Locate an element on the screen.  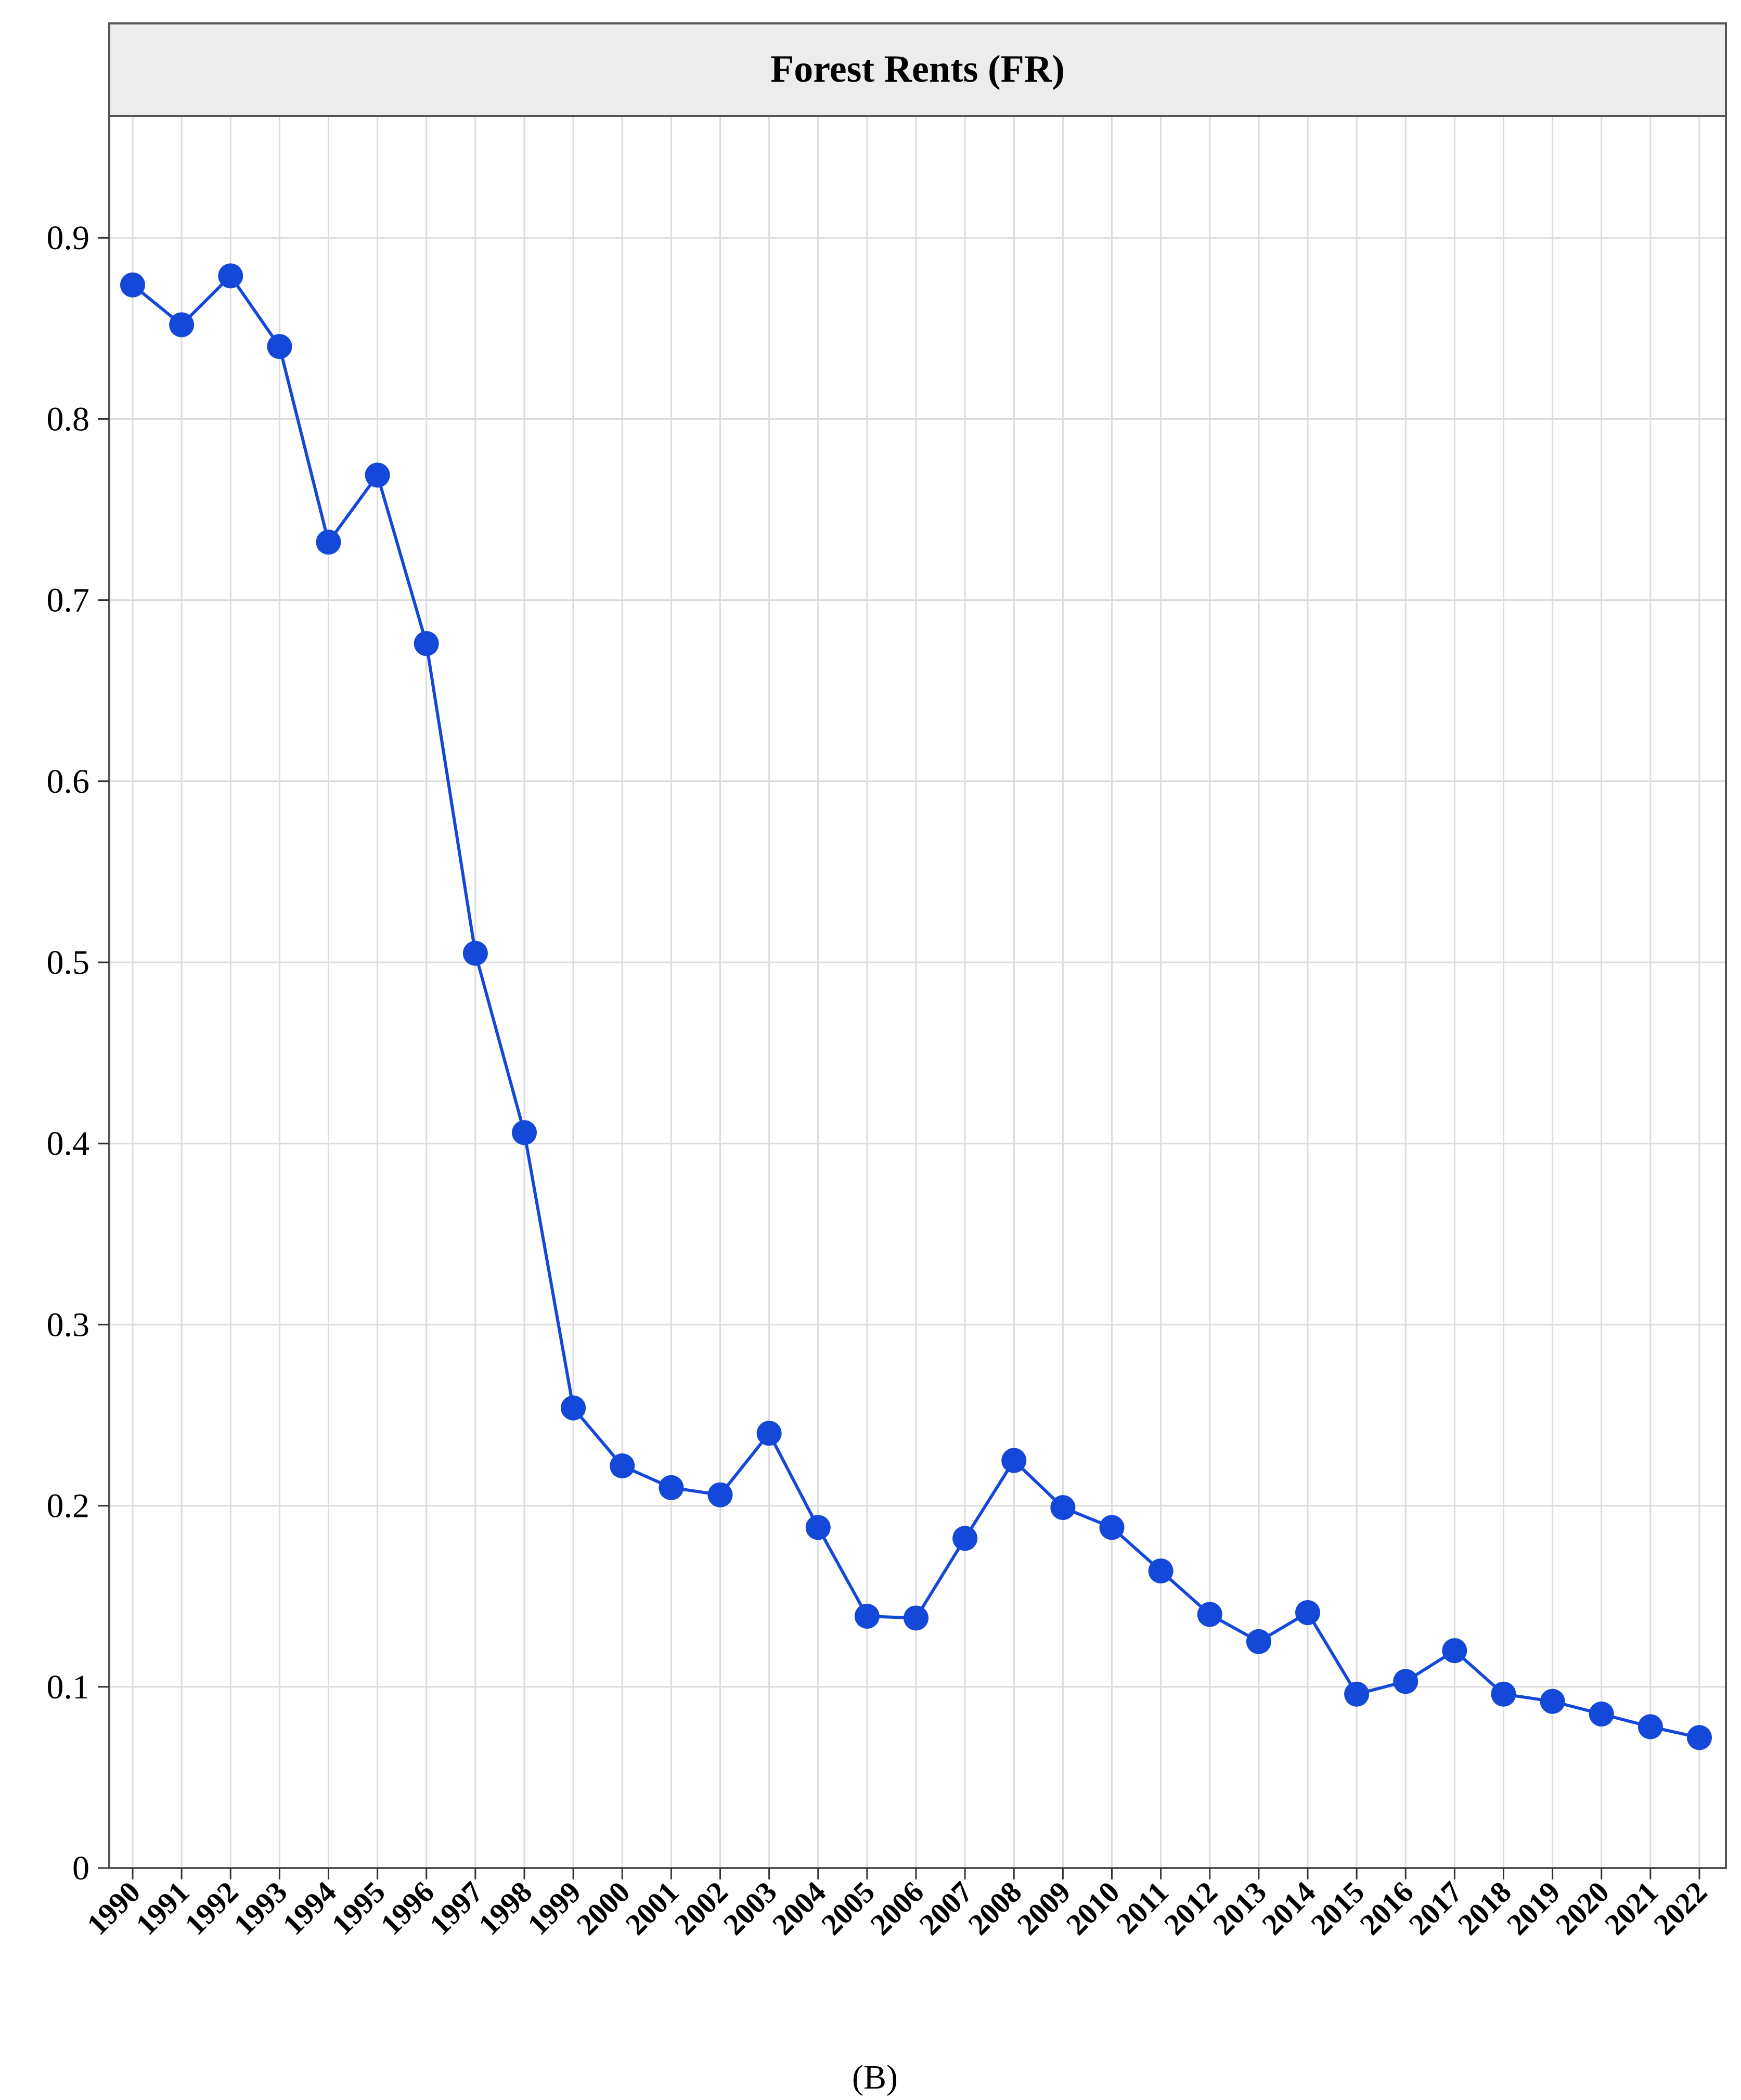
x-tick-label: 2002 is located at coordinates (701, 1908).